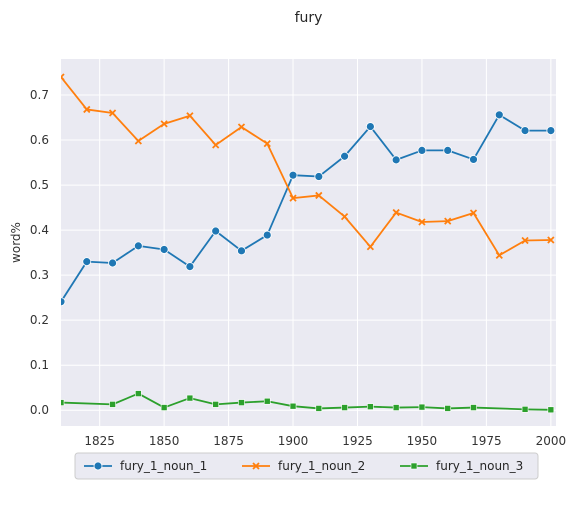 The height and width of the screenshot is (515, 575). What do you see at coordinates (16, 242) in the screenshot?
I see `y-axis-label: word%` at bounding box center [16, 242].